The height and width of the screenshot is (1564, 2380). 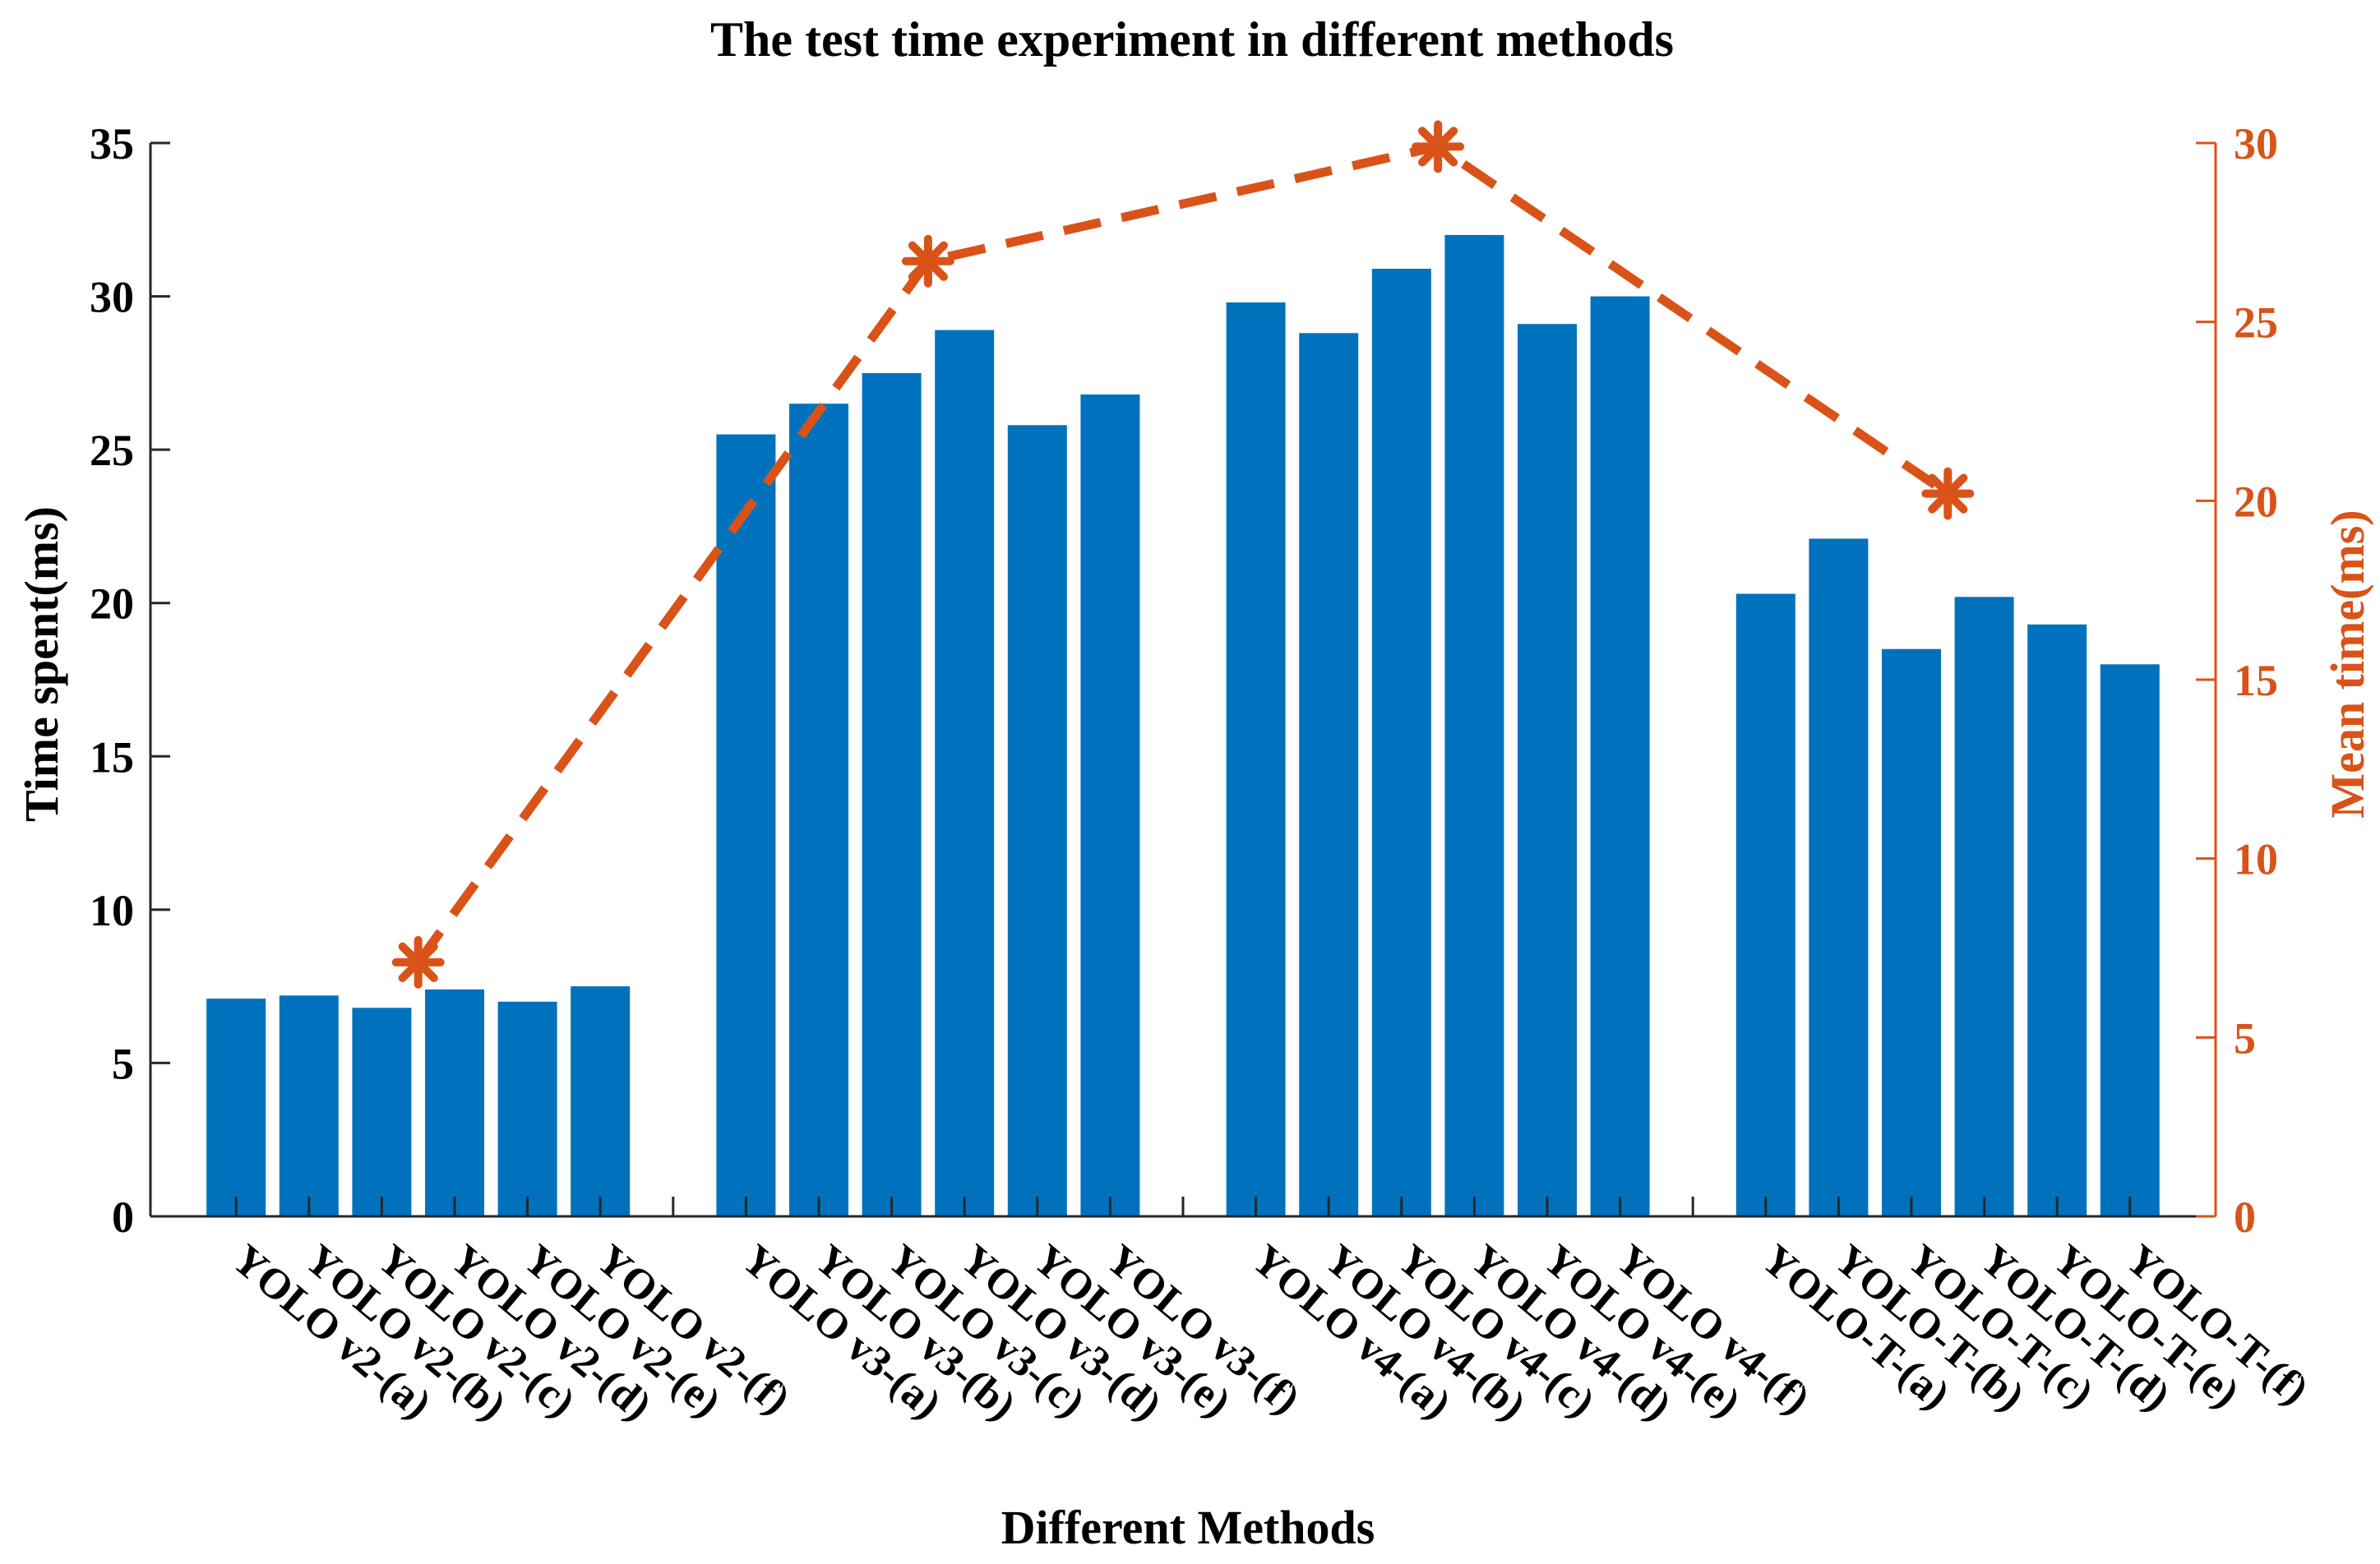 What do you see at coordinates (112, 143) in the screenshot?
I see `y-tick-label: 35` at bounding box center [112, 143].